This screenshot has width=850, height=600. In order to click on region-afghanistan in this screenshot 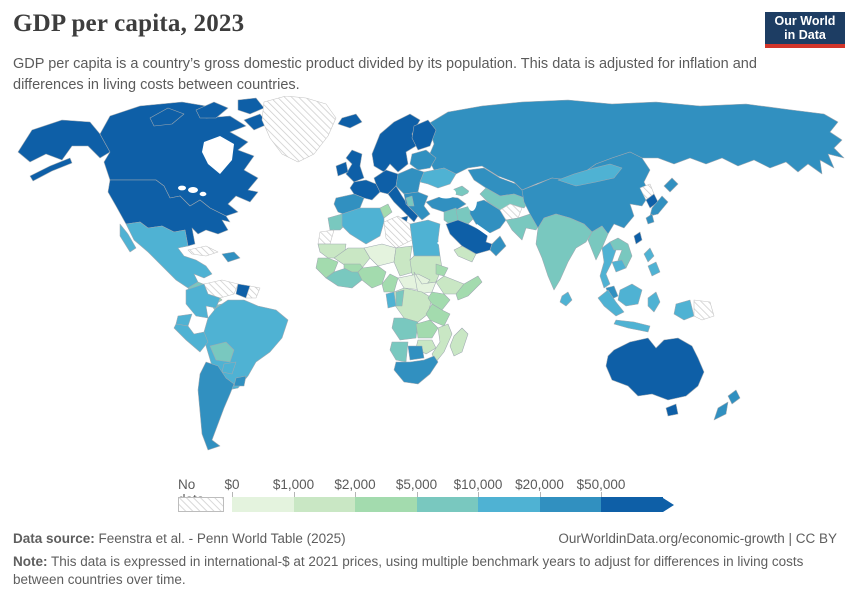, I will do `click(511, 212)`.